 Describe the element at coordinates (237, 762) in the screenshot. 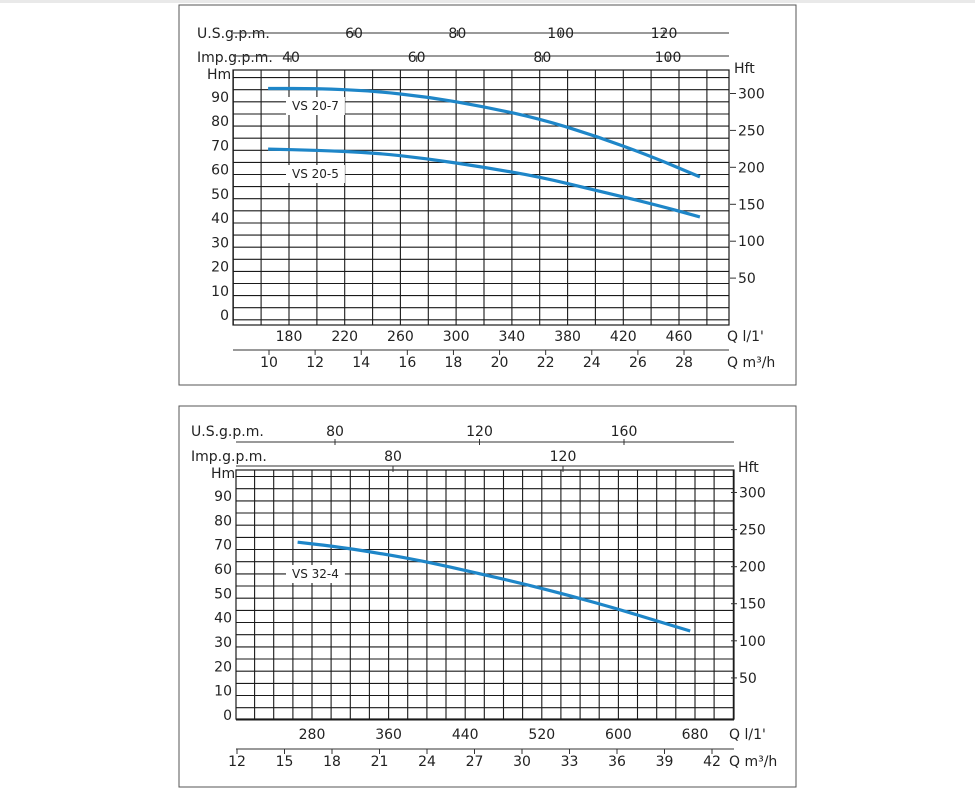

I see `p2-q-m3h-tick-0: 12` at that location.